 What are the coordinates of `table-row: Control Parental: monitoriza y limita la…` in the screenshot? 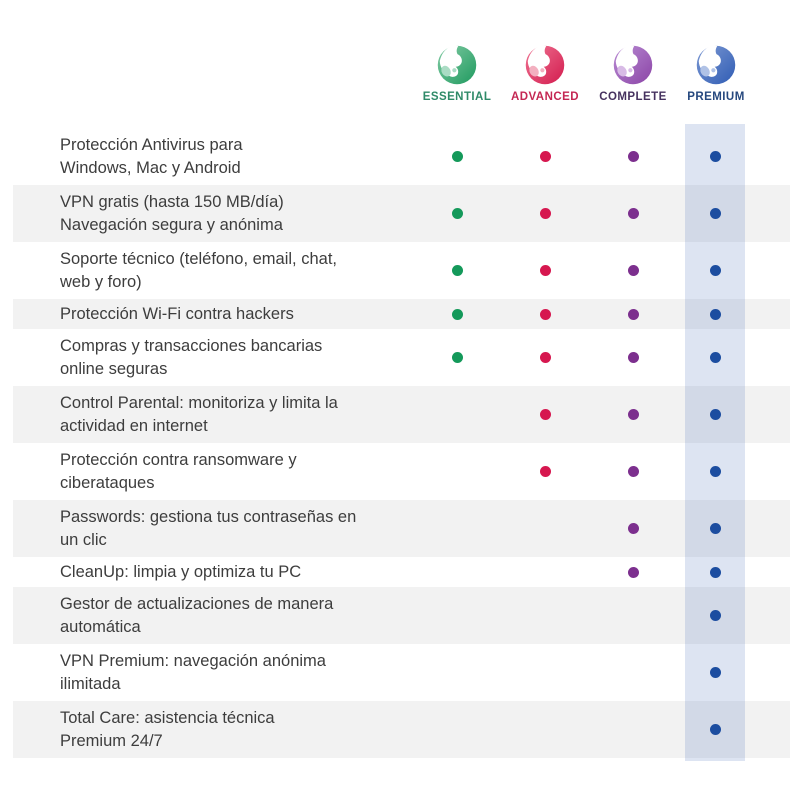 It's located at (401, 414).